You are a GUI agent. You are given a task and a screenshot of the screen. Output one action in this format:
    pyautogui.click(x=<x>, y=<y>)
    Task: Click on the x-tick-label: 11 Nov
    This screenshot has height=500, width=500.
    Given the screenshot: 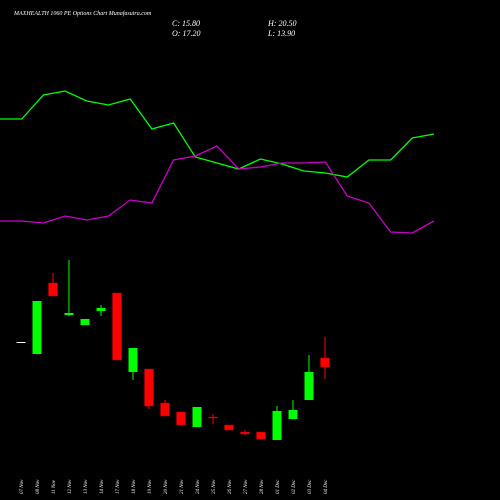 What is the action you would take?
    pyautogui.click(x=54, y=486)
    